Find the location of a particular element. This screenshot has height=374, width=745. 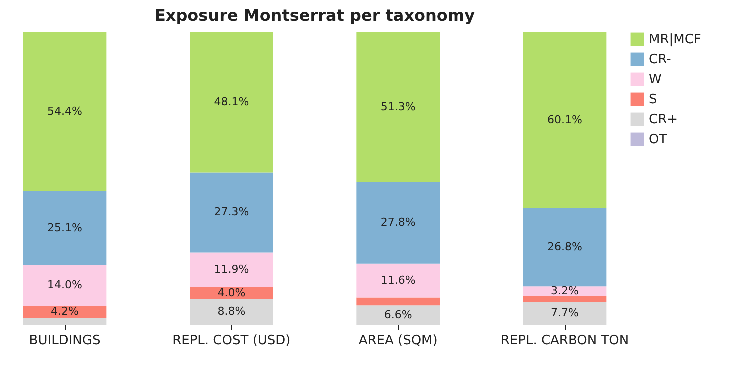

data-label: 26.8% is located at coordinates (565, 247).